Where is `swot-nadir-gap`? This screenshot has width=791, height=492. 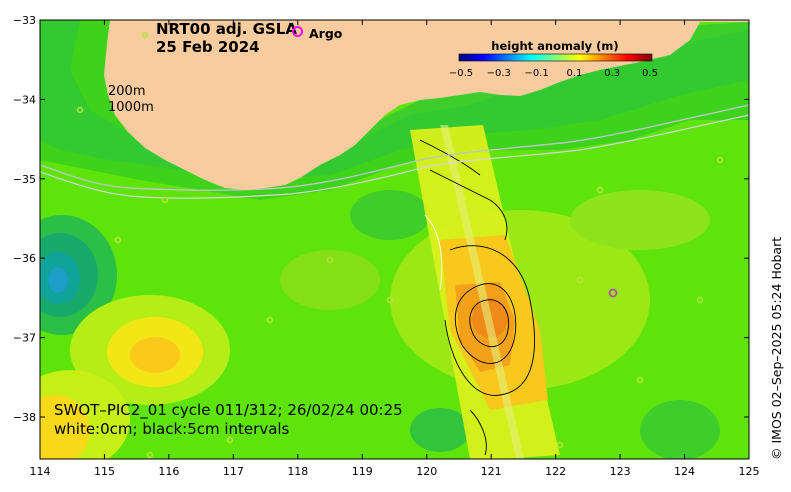
swot-nadir-gap is located at coordinates (482, 292).